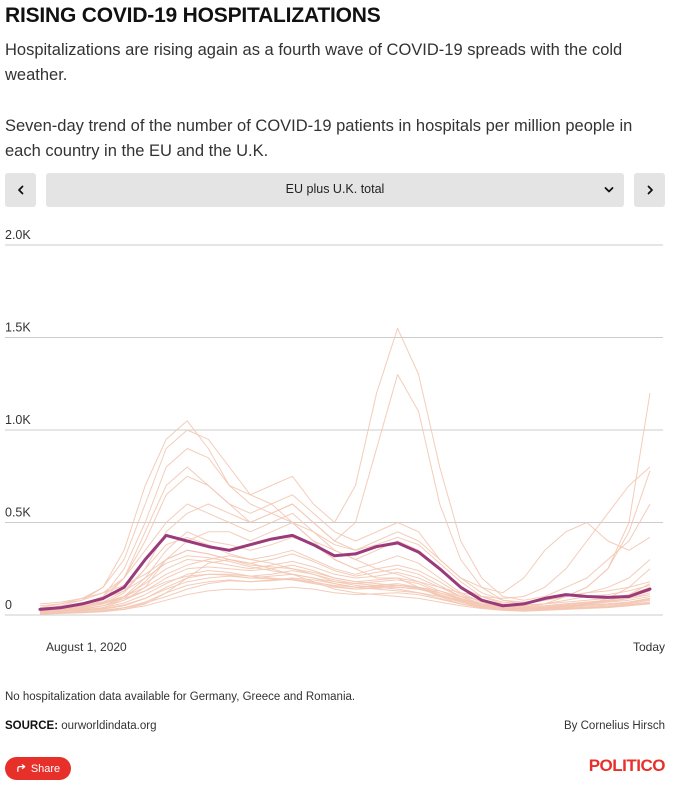 The image size is (676, 792). I want to click on eu-uk-total-line, so click(345, 572).